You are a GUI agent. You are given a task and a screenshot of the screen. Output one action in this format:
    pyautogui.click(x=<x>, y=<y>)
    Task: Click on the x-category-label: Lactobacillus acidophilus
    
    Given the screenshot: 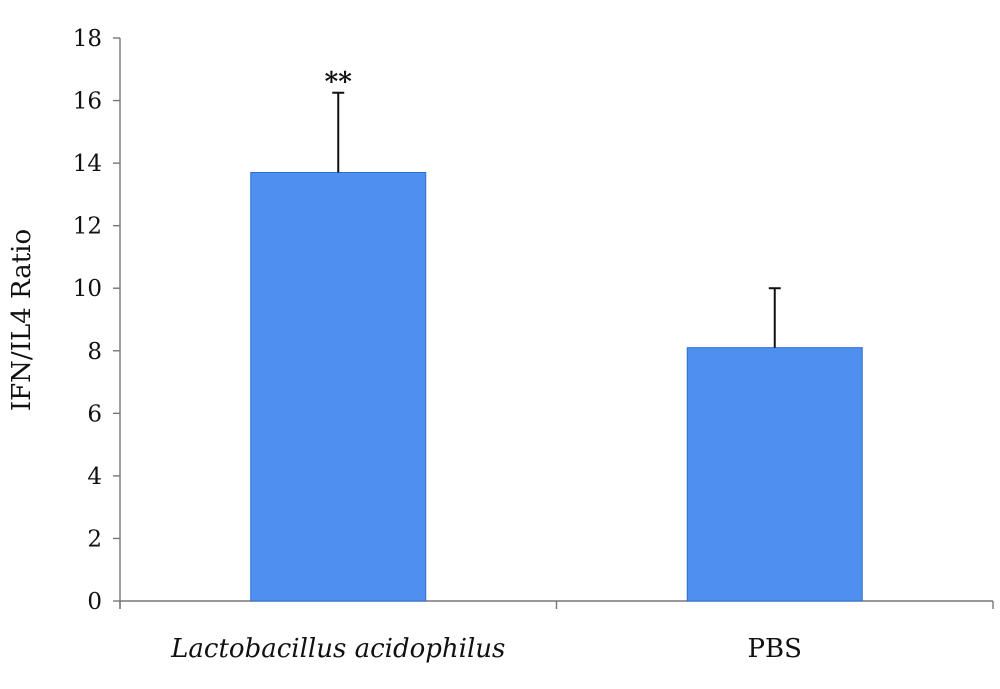 What is the action you would take?
    pyautogui.click(x=337, y=649)
    